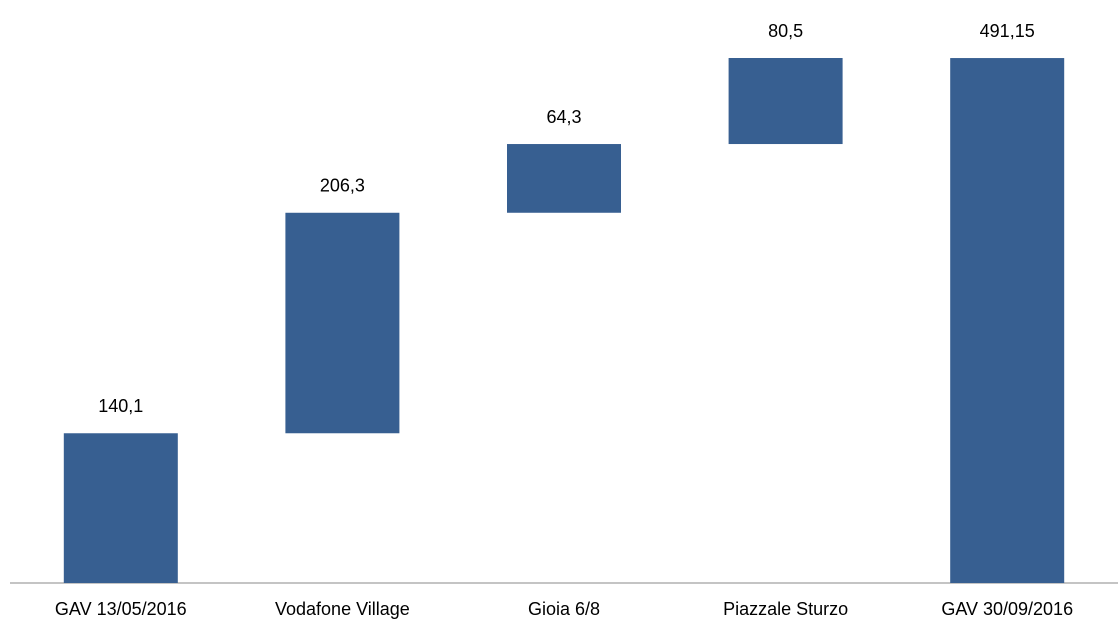  Describe the element at coordinates (785, 609) in the screenshot. I see `x-tick-label: Piazzale Sturzo` at that location.